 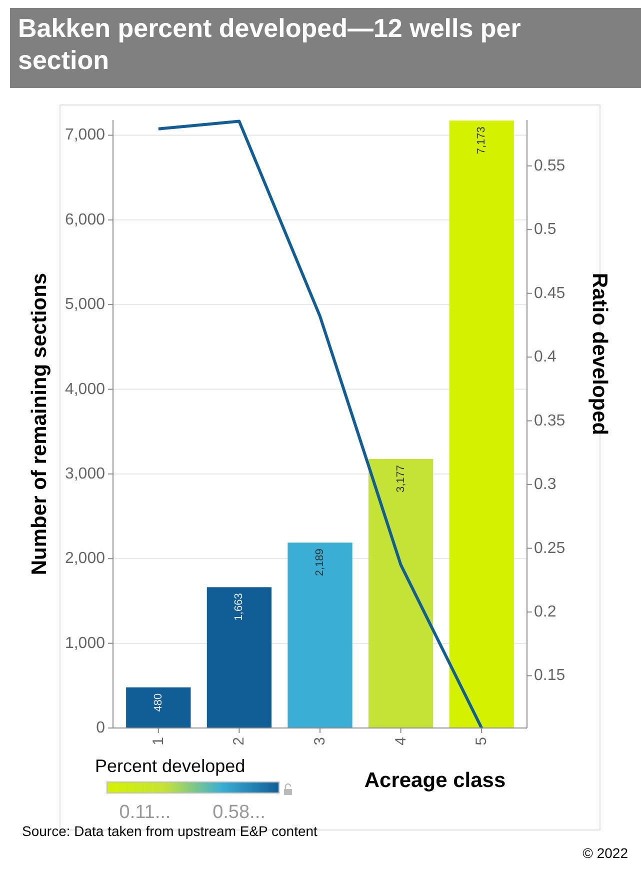 What do you see at coordinates (85, 643) in the screenshot?
I see `y-tick-label: 1,000` at bounding box center [85, 643].